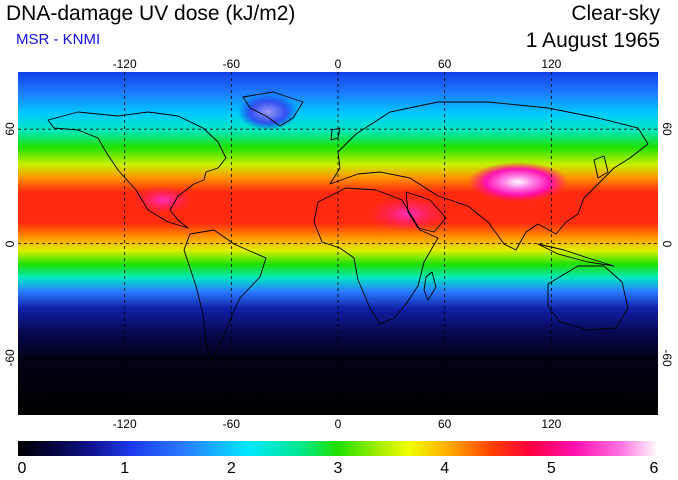  Describe the element at coordinates (588, 298) in the screenshot. I see `australia-coast` at that location.